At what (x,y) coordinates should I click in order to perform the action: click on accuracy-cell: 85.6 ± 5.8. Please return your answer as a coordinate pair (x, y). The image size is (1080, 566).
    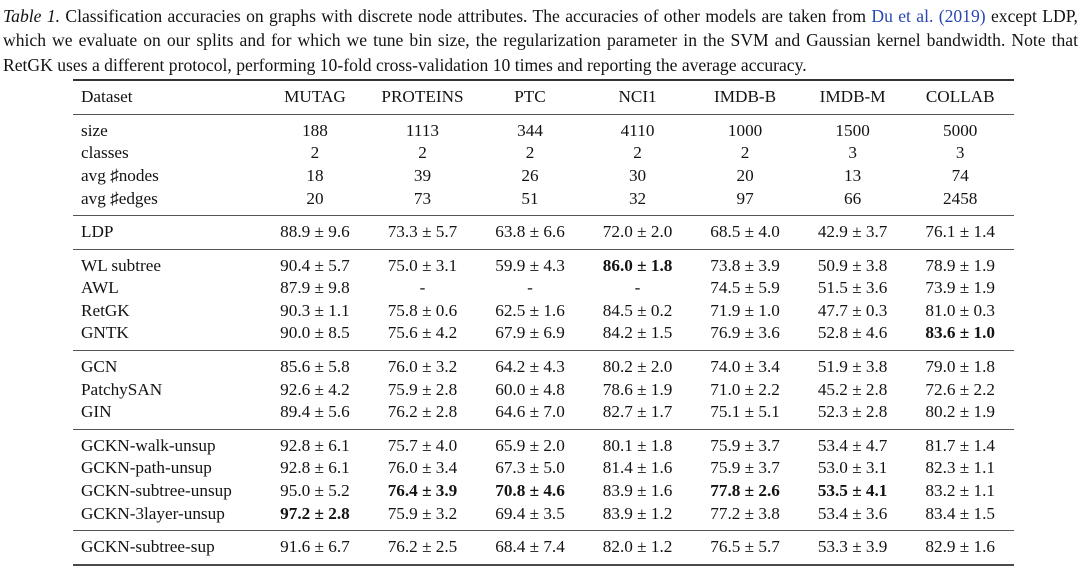
    Looking at the image, I should click on (315, 367).